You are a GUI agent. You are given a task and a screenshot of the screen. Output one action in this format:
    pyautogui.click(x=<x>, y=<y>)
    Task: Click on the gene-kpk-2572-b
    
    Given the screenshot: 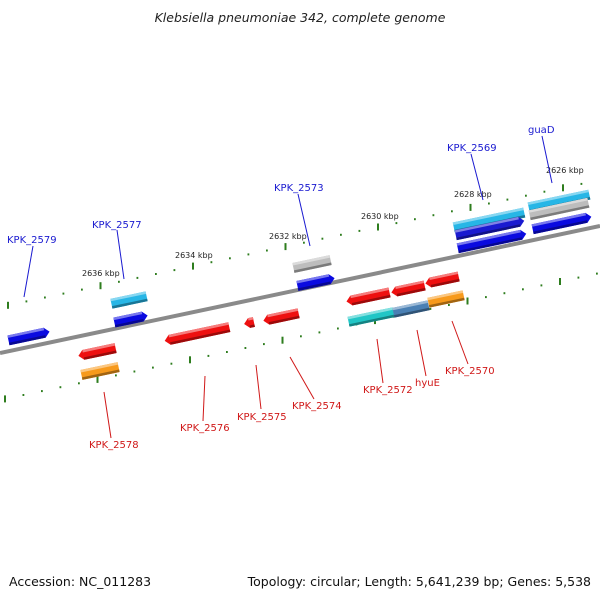 What is the action you would take?
    pyautogui.click(x=371, y=317)
    